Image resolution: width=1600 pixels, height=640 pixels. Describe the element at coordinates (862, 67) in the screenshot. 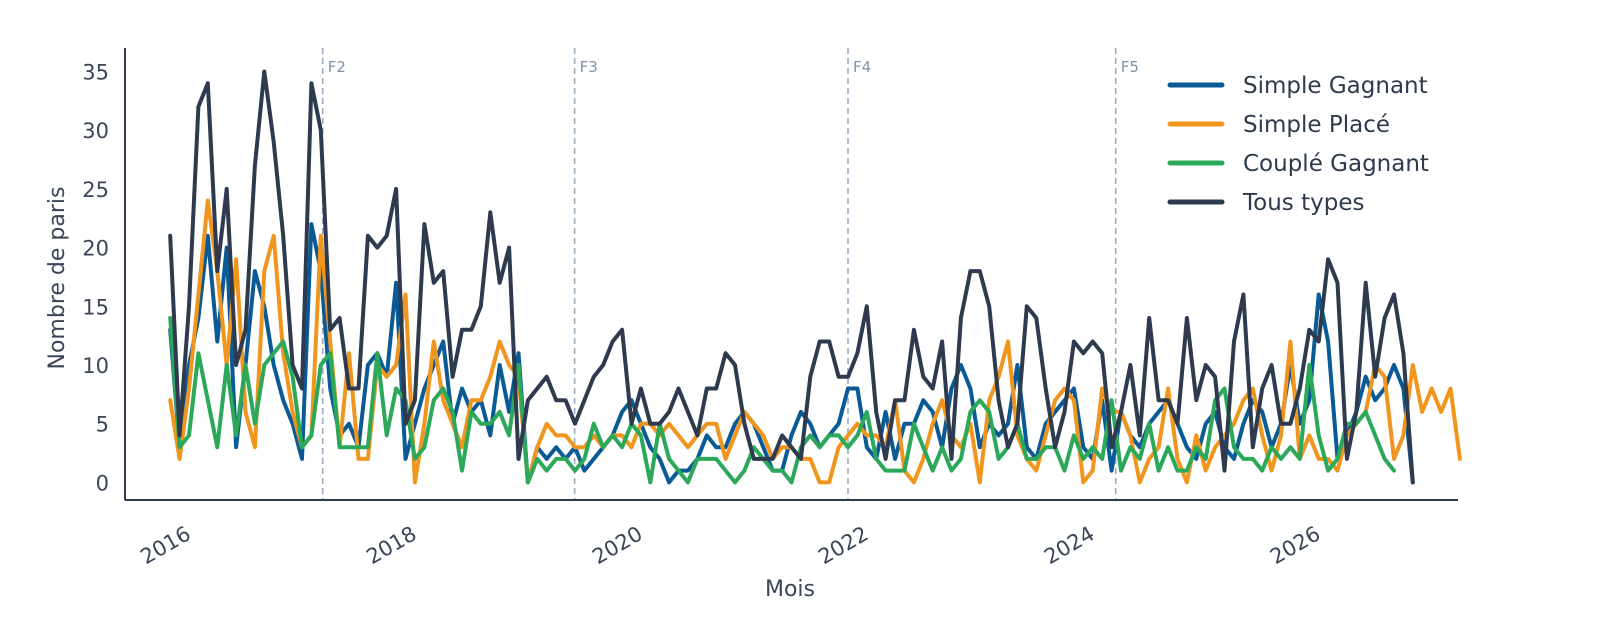

I see `phase-label-f4: F4` at that location.